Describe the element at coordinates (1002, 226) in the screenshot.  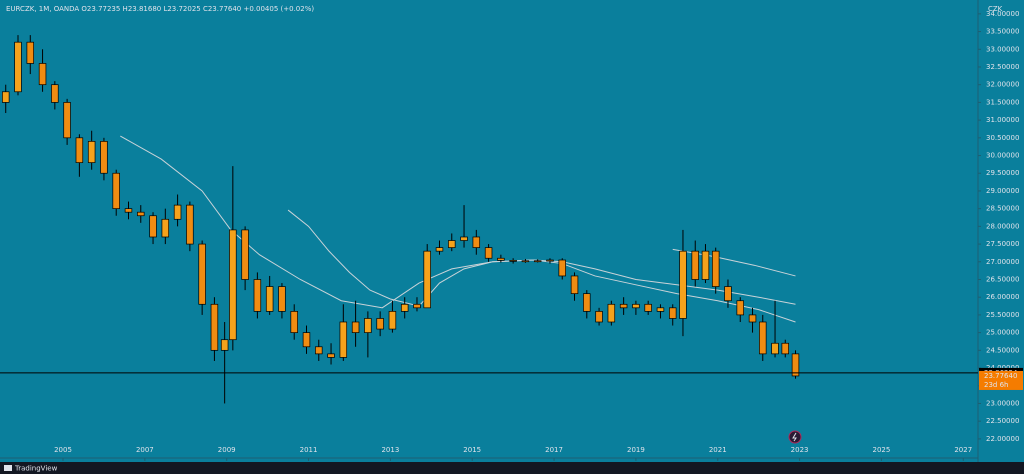
I see `y-tick-label: 28.00000` at that location.